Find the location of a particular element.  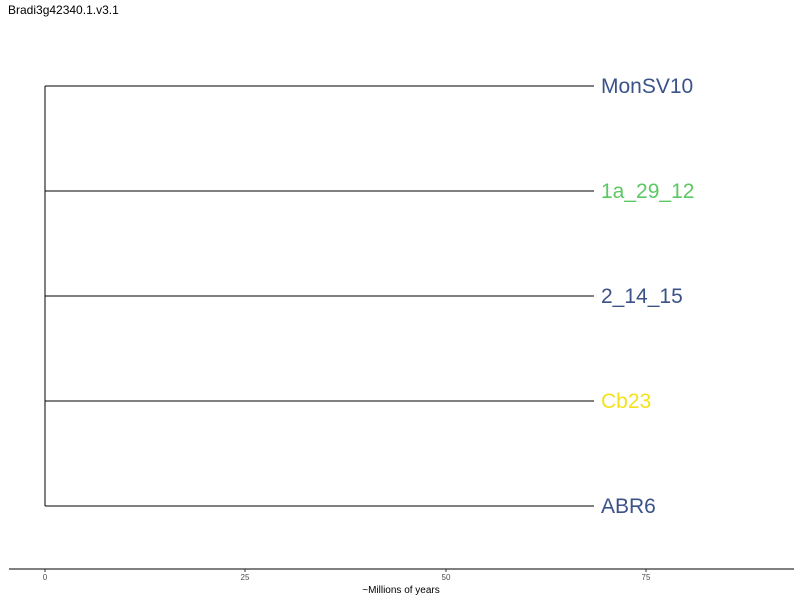

tree-title: Bradi3g42340.1.v3.1 is located at coordinates (63, 10).